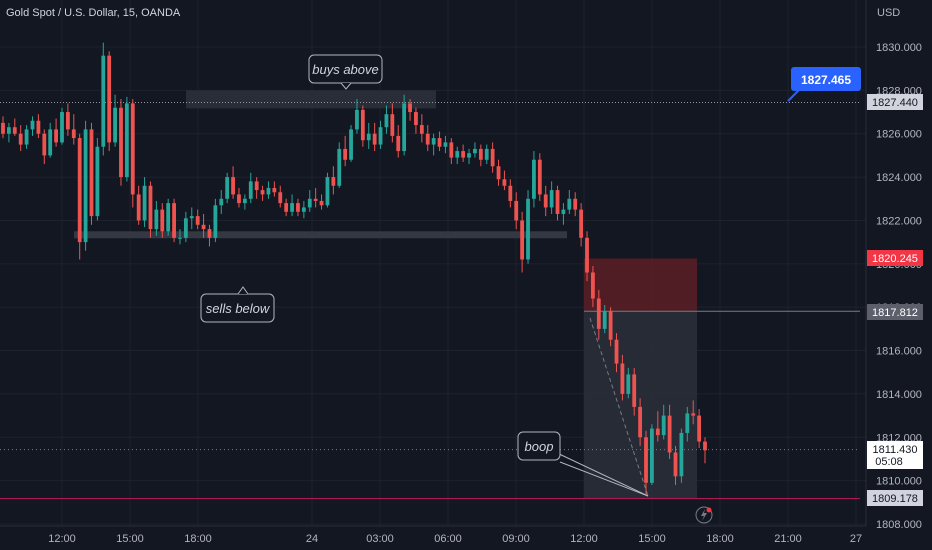 The width and height of the screenshot is (932, 550). I want to click on sells-below-zone, so click(320, 235).